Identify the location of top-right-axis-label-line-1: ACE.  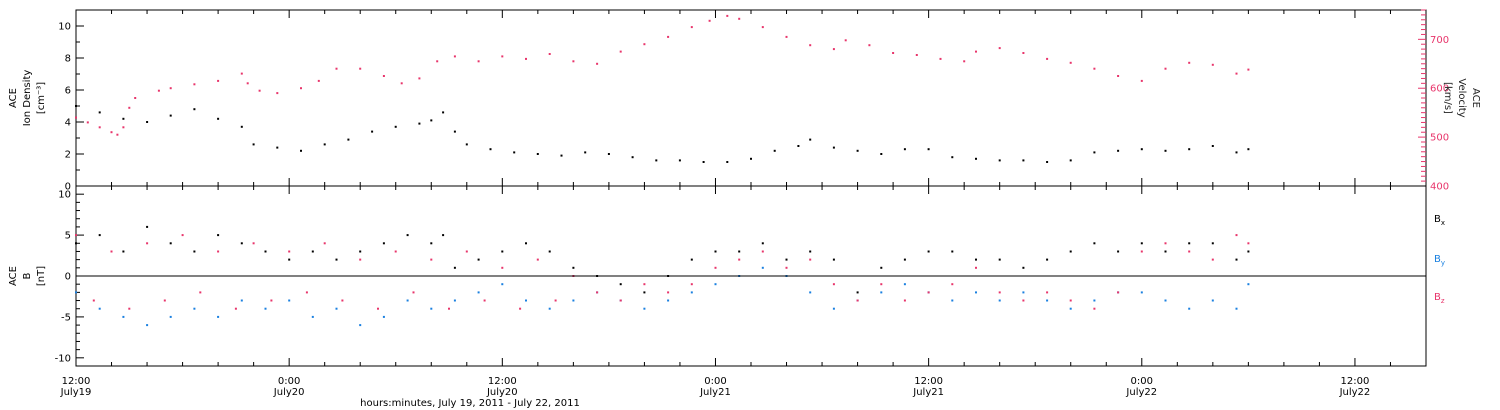
(1475, 98).